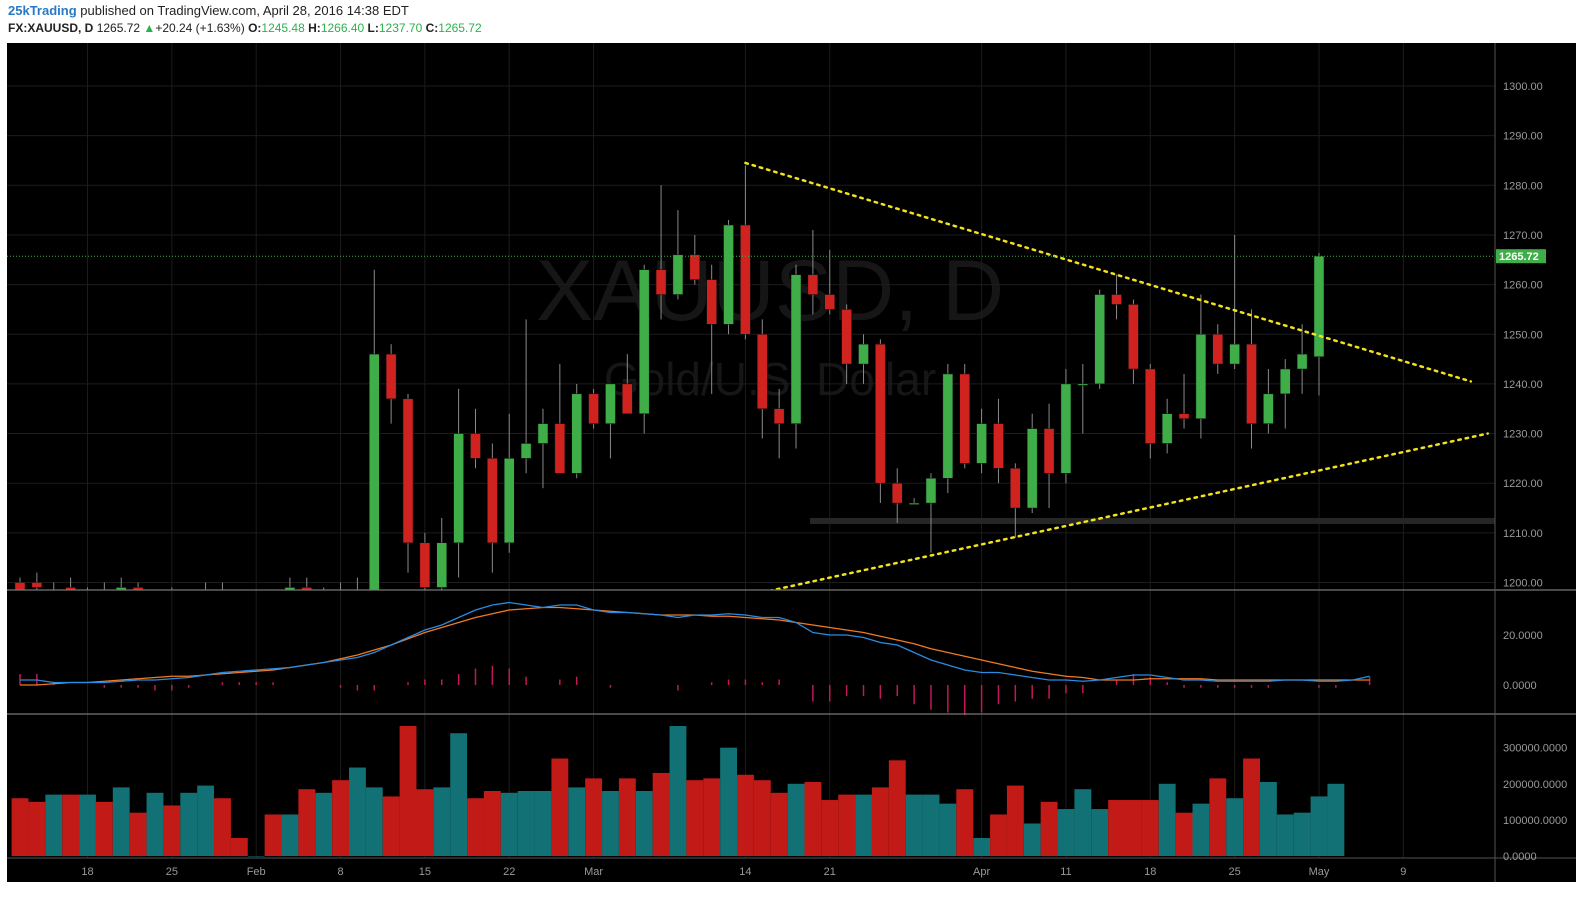 Image resolution: width=1596 pixels, height=907 pixels. Describe the element at coordinates (1523, 435) in the screenshot. I see `price-tick-label: 1230.00` at that location.